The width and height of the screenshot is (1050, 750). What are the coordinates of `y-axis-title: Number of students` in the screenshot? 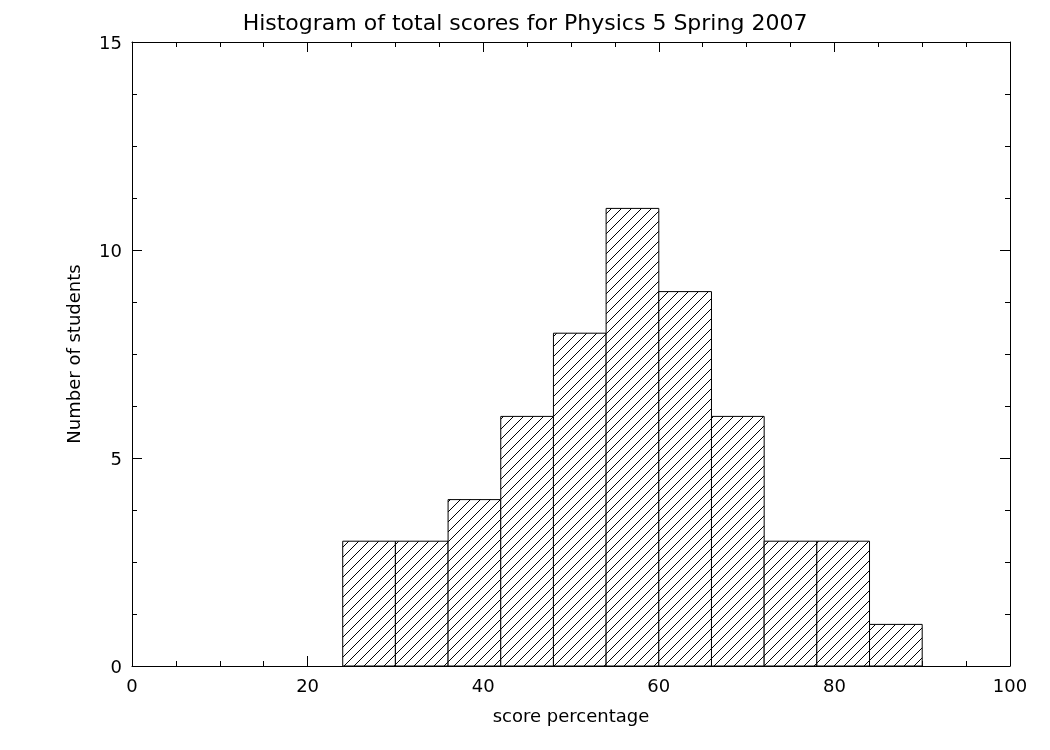 It's located at (73, 354).